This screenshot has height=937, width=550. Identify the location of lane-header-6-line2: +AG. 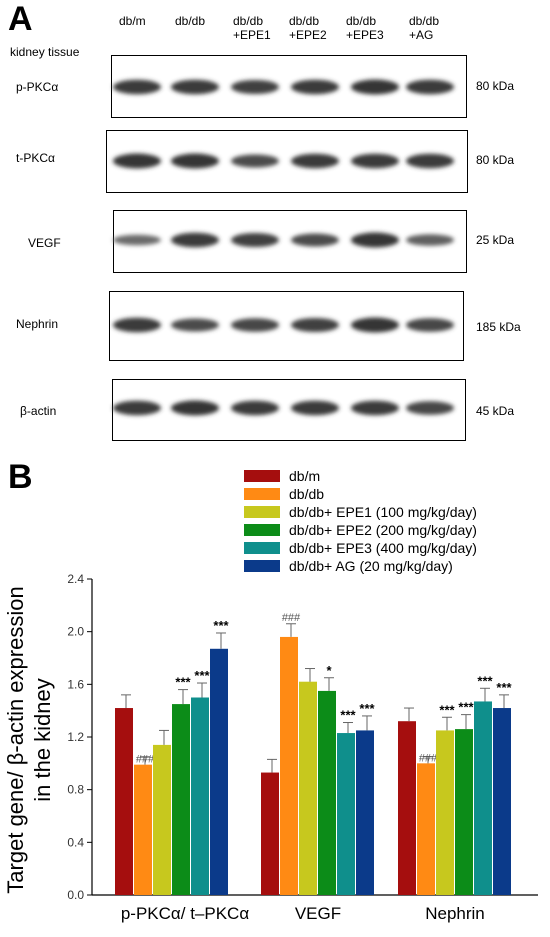
(421, 35).